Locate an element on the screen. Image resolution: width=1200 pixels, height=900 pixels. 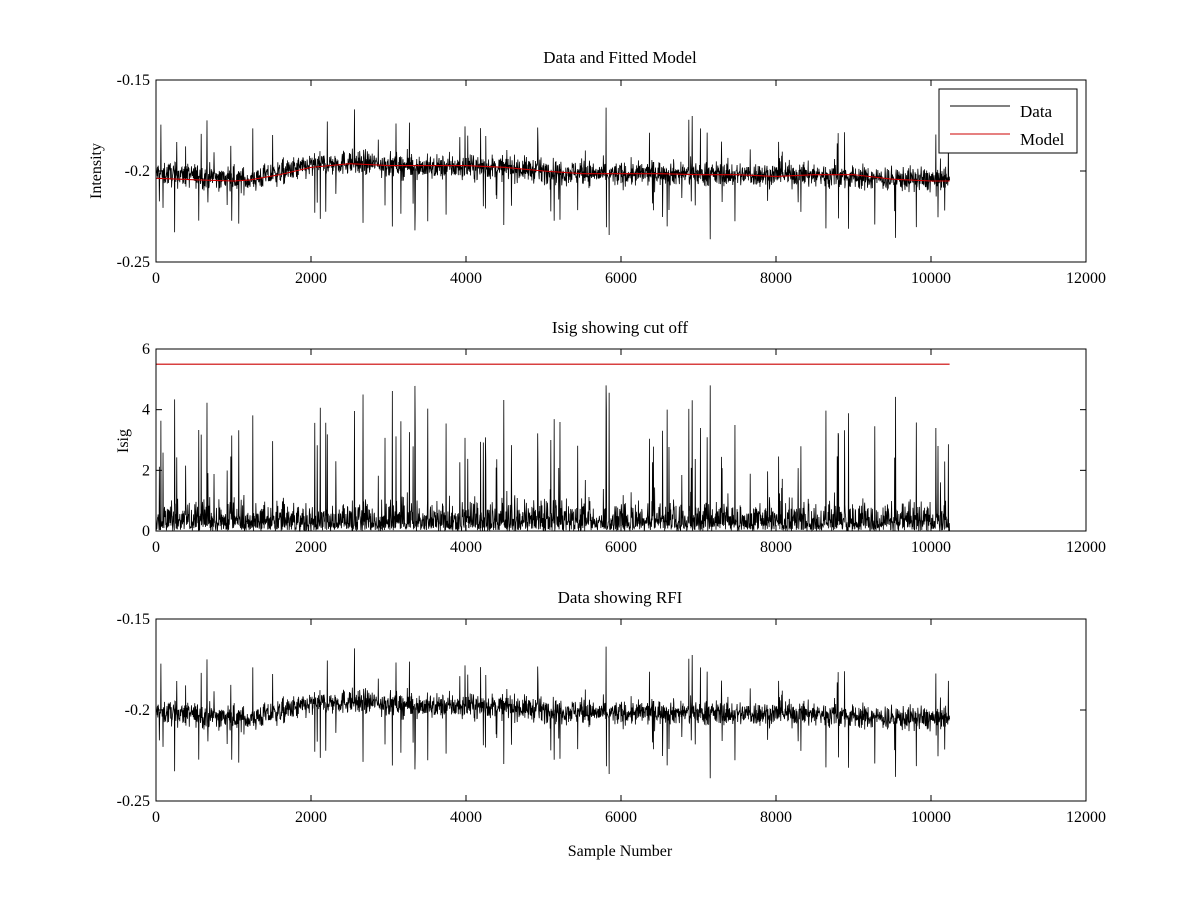
y-axis-label: Isig is located at coordinates (123, 441).